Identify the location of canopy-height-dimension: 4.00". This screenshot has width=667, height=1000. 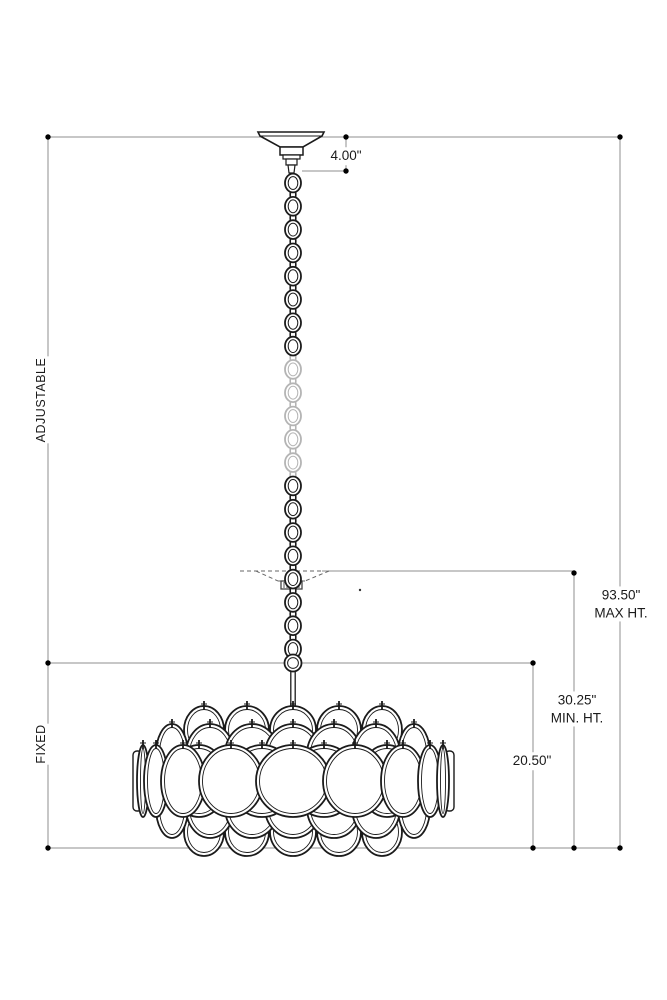
(346, 156).